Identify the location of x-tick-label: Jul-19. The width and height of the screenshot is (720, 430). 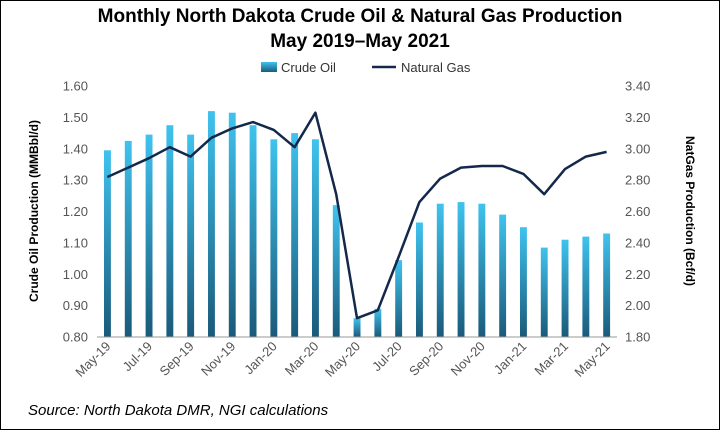
(137, 357).